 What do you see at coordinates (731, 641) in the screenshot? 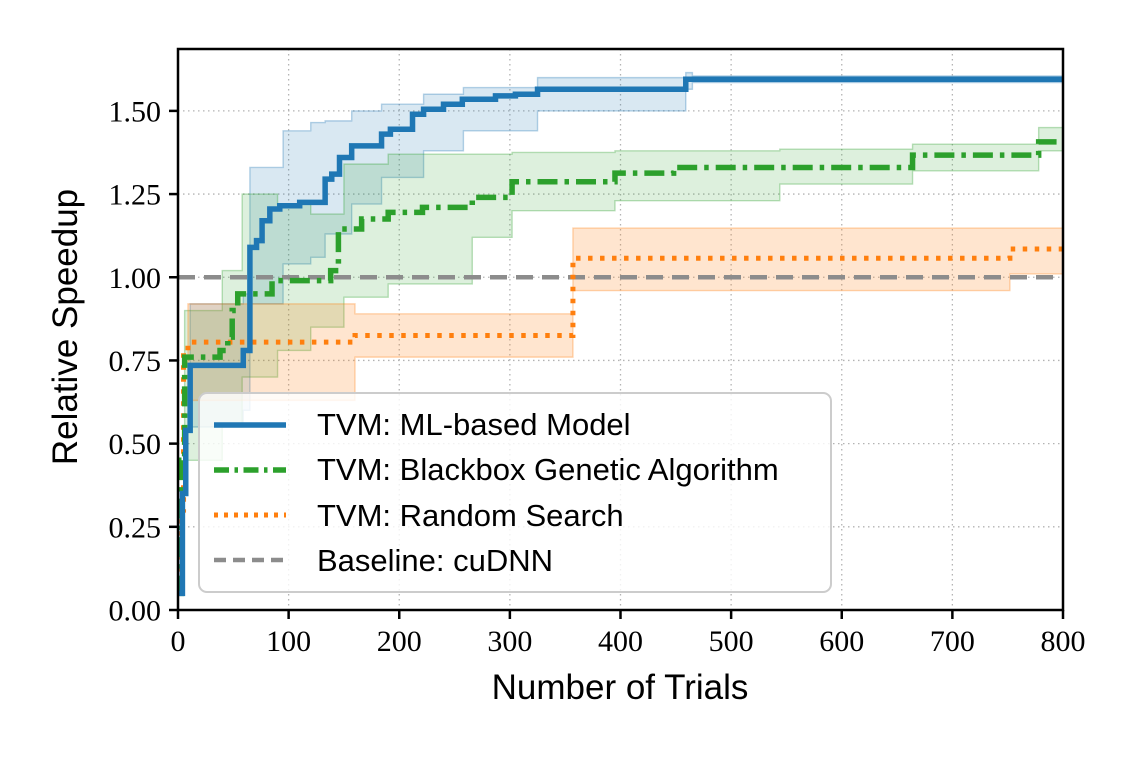
I see `x-tick-label-500: 500` at bounding box center [731, 641].